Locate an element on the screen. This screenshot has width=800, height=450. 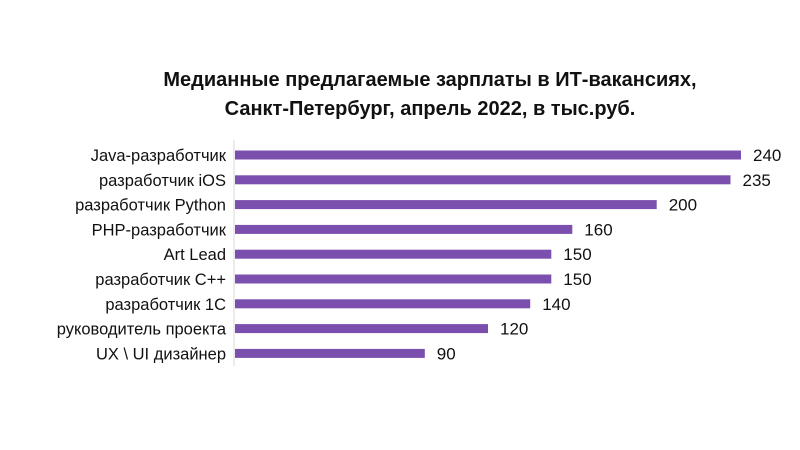
data-label: 240 is located at coordinates (767, 155).